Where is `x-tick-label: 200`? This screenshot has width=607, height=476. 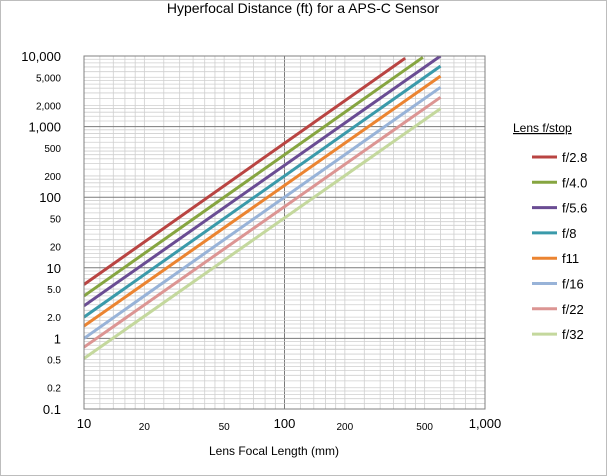 x-tick-label: 200 is located at coordinates (345, 427).